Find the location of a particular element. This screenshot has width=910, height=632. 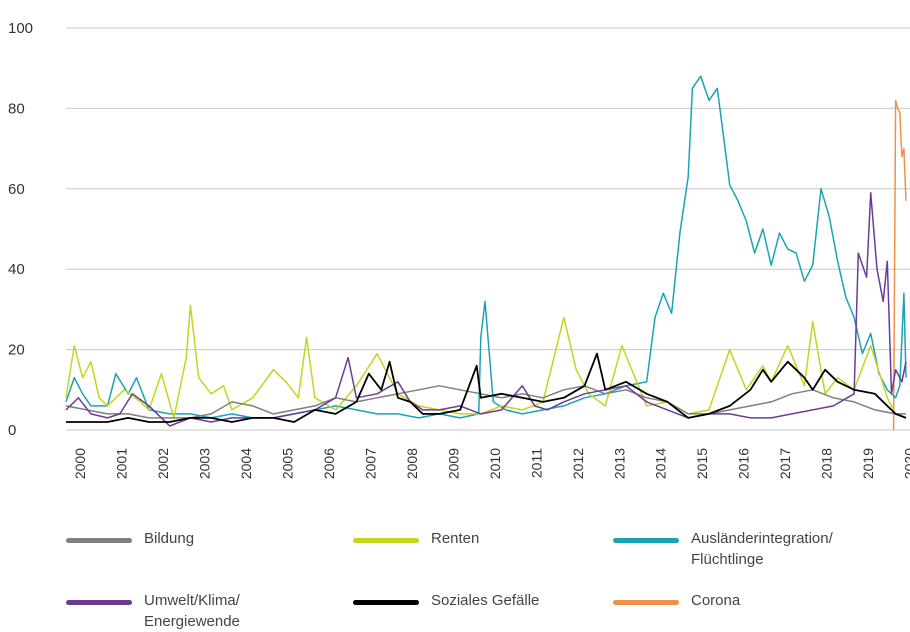

x-tick-label: 2011 is located at coordinates (536, 463).